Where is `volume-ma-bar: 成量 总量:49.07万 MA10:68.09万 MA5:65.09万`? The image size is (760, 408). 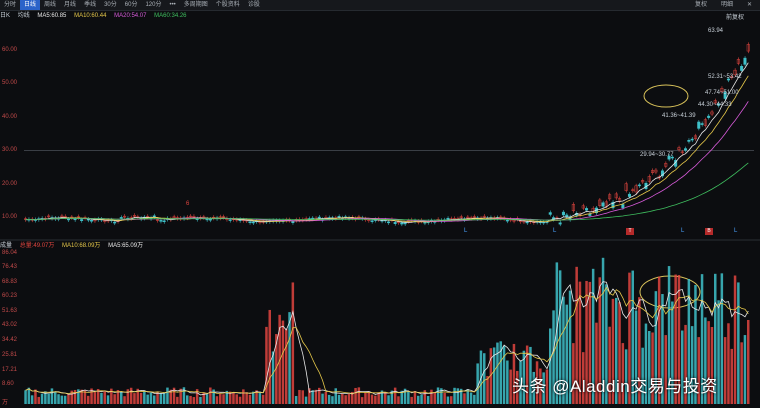
volume-ma-bar: 成量 总量:49.07万 MA10:68.09万 MA5:65.09万 is located at coordinates (380, 246).